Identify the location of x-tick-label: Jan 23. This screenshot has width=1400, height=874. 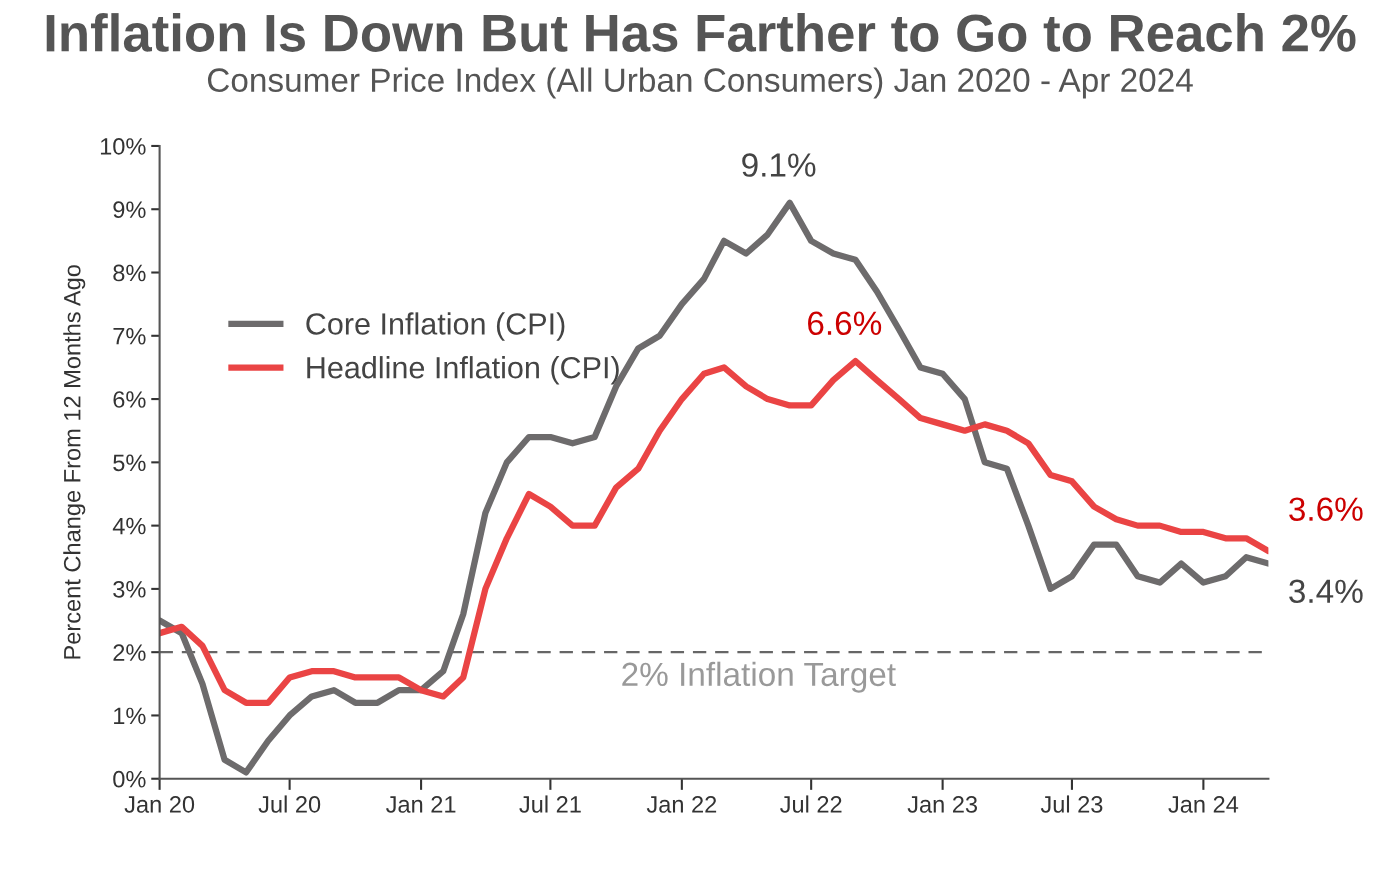
(942, 804).